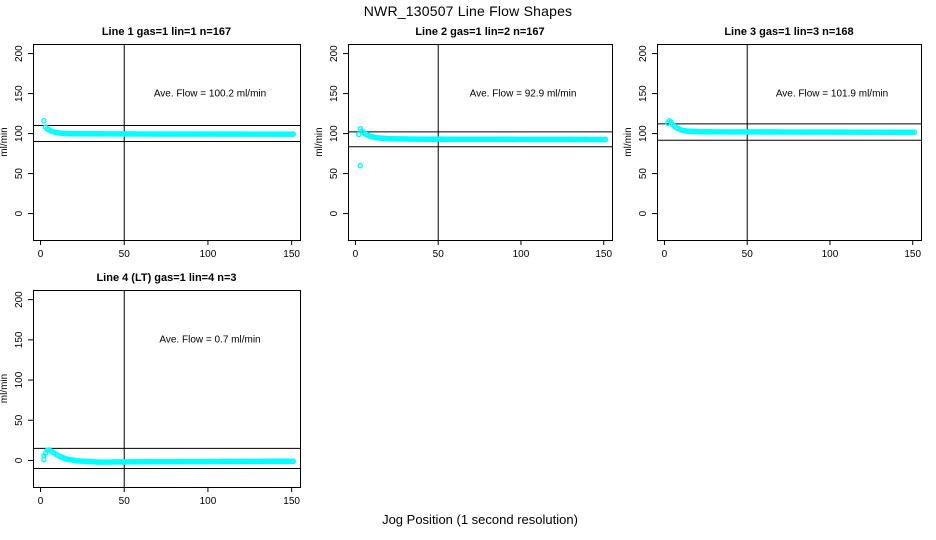  Describe the element at coordinates (166, 32) in the screenshot. I see `subplot-title-line-1: Line 1 gas=1 lin=1 n=167` at that location.